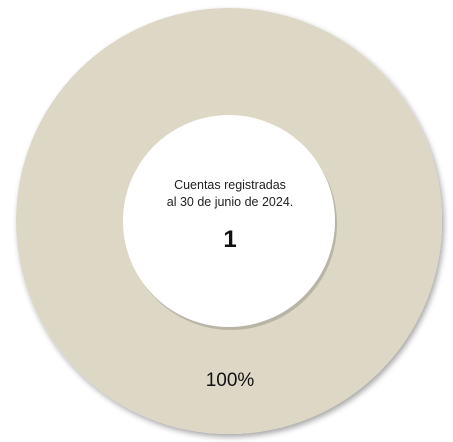  Describe the element at coordinates (230, 380) in the screenshot. I see `slice-data-label: 100%` at that location.